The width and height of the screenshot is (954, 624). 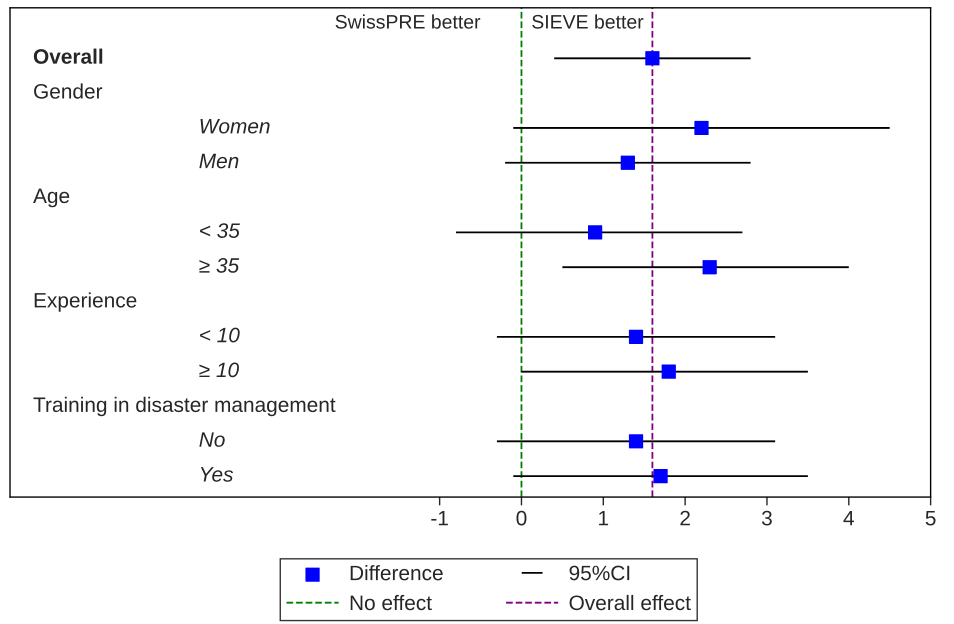 What do you see at coordinates (217, 474) in the screenshot?
I see `y-tick-label: Yes` at bounding box center [217, 474].